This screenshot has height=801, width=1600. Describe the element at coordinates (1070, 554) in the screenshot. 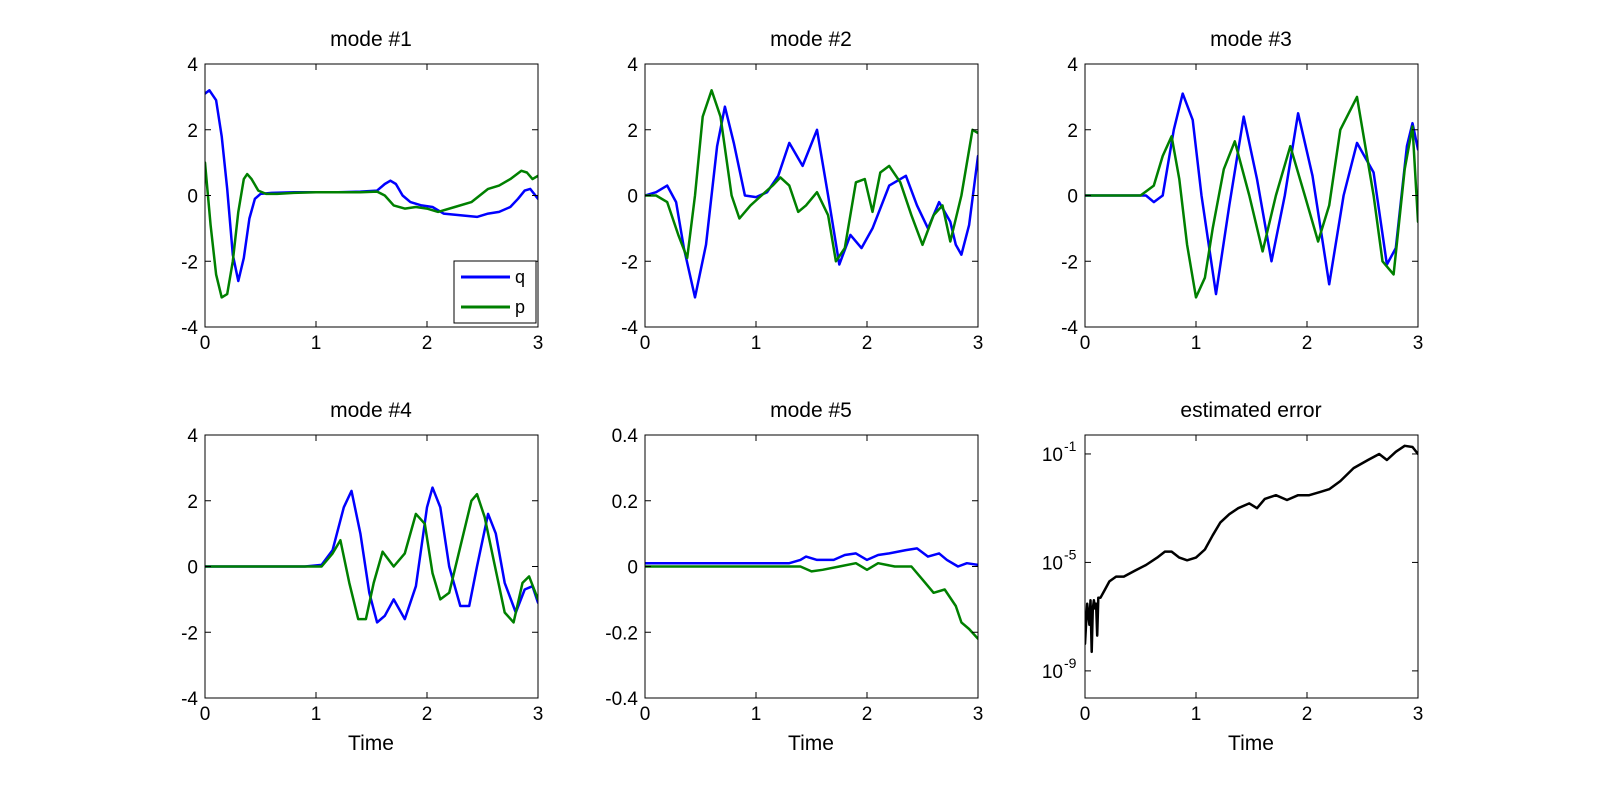

I see `y-tick-exponent: -5` at that location.